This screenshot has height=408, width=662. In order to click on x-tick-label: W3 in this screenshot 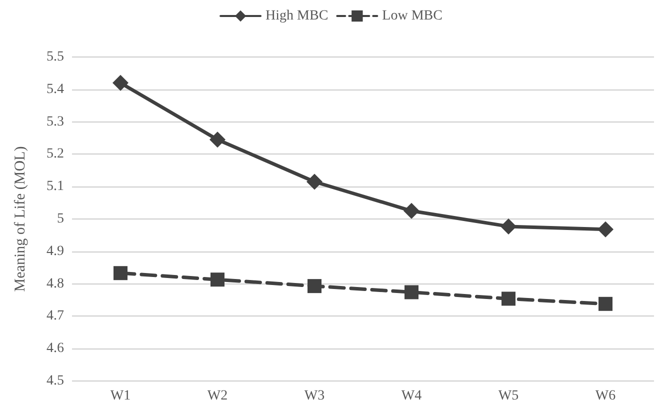, I will do `click(314, 396)`.